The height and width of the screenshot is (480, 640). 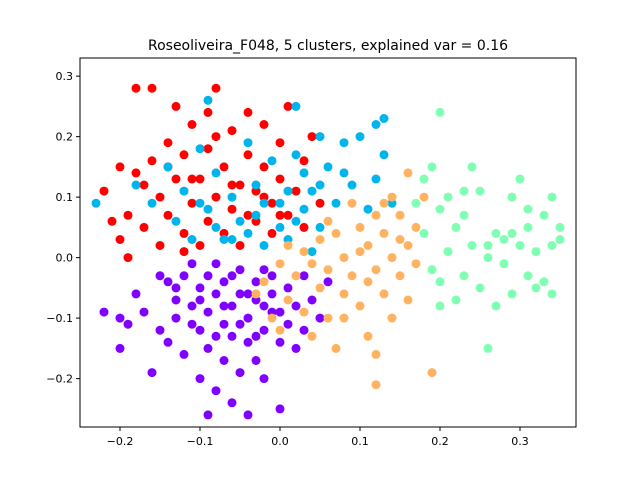 I want to click on x-tick-label: −0.2, so click(x=120, y=441).